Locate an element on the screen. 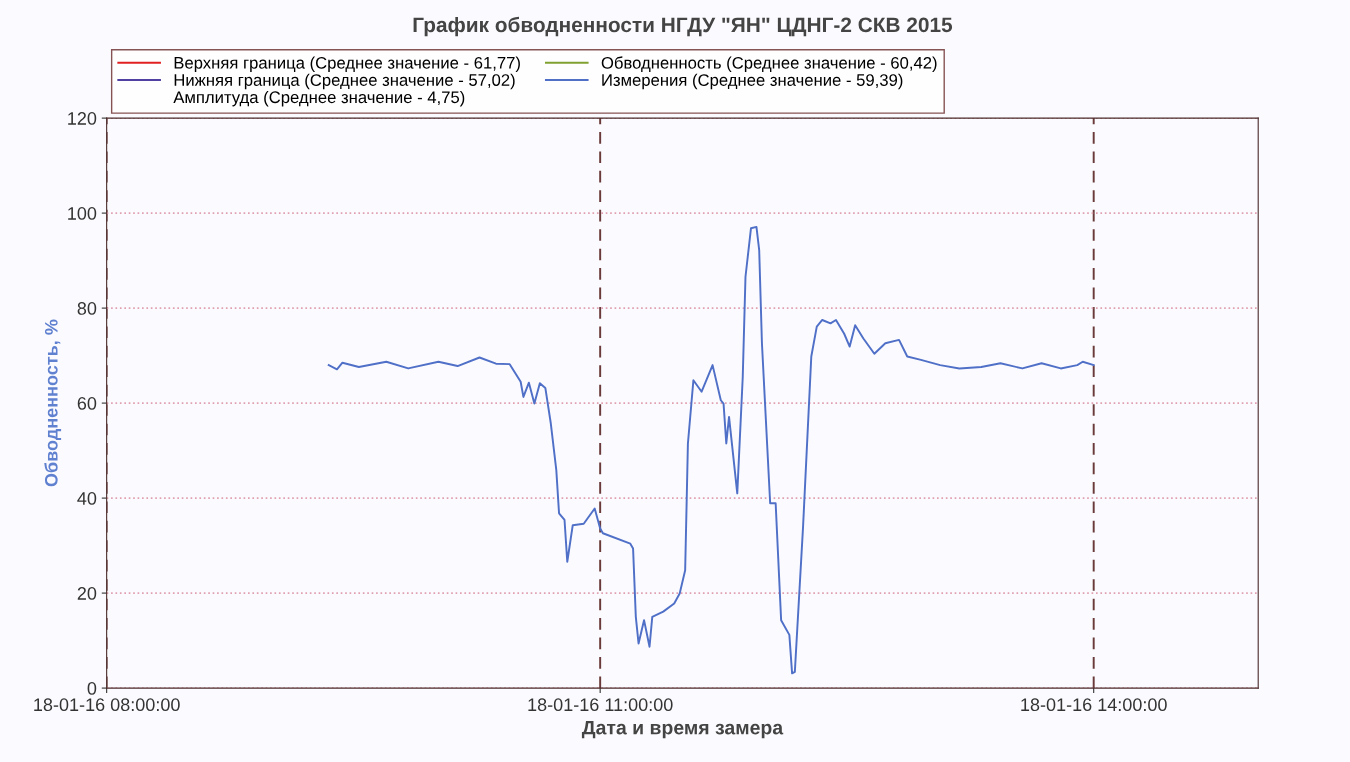 The width and height of the screenshot is (1350, 762). x-tick-label: 18-01-16 11:00:00 is located at coordinates (600, 705).